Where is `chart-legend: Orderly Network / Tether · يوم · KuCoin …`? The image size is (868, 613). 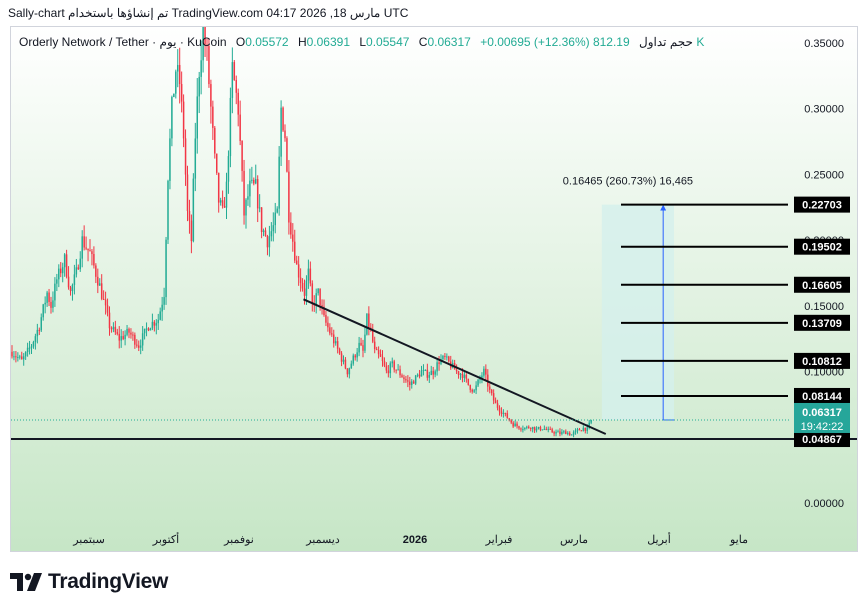 chart-legend: Orderly Network / Tether · يوم · KuCoin … is located at coordinates (362, 42).